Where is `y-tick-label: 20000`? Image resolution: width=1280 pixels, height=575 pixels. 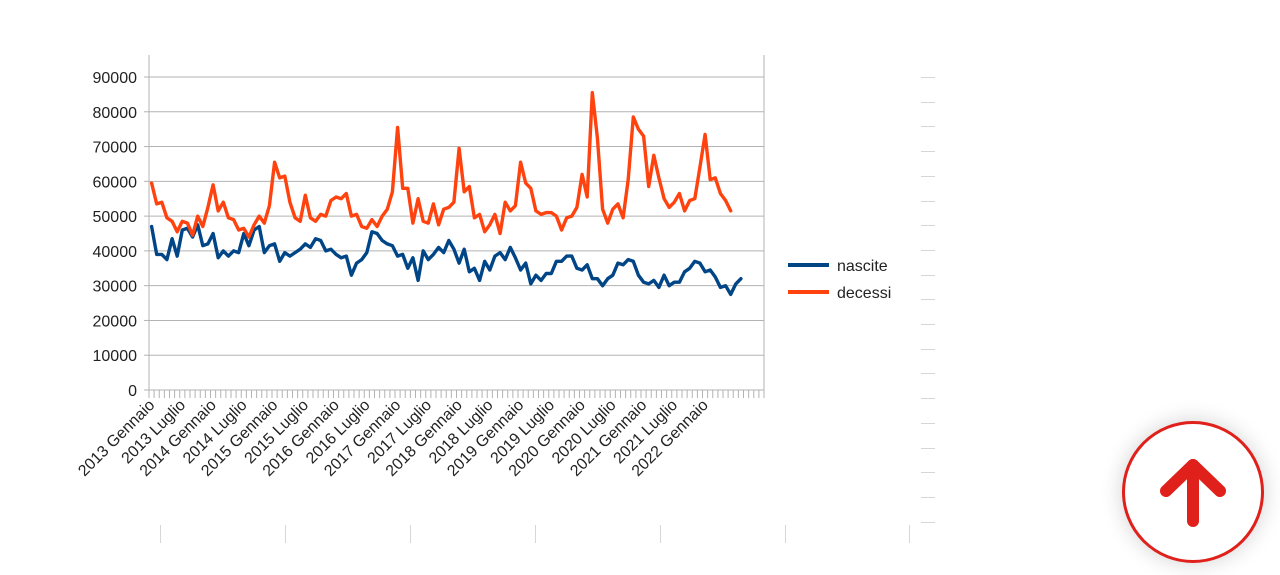 y-tick-label: 20000 is located at coordinates (115, 321).